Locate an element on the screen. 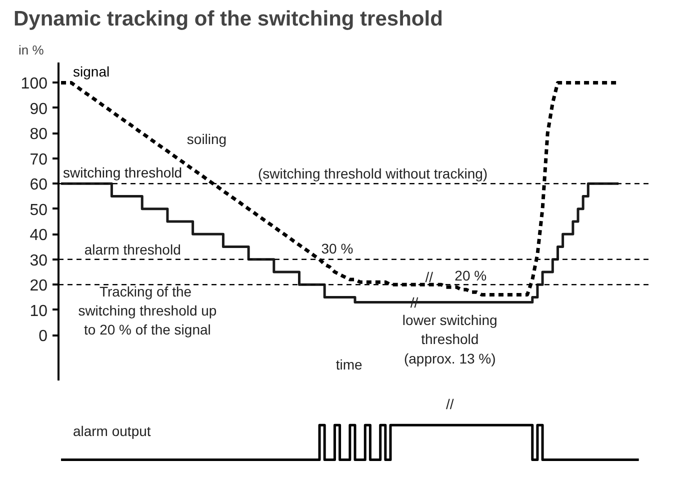  y-axis-title: in % is located at coordinates (31, 50).